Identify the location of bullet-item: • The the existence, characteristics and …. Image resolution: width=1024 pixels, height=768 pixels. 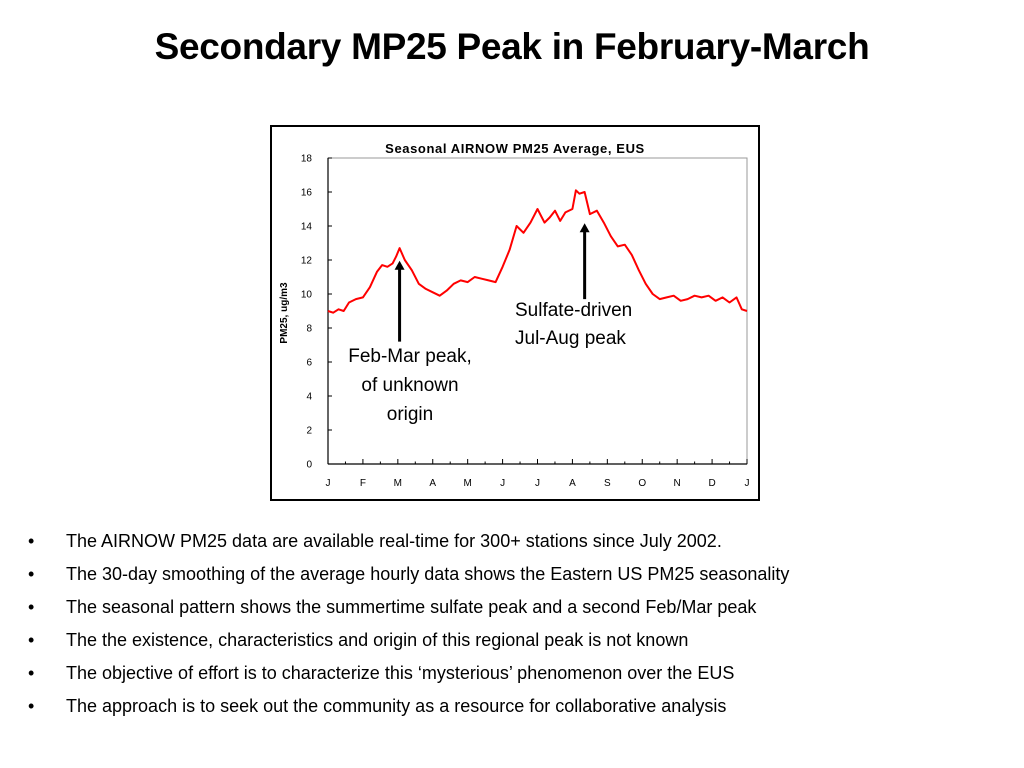
(523, 643).